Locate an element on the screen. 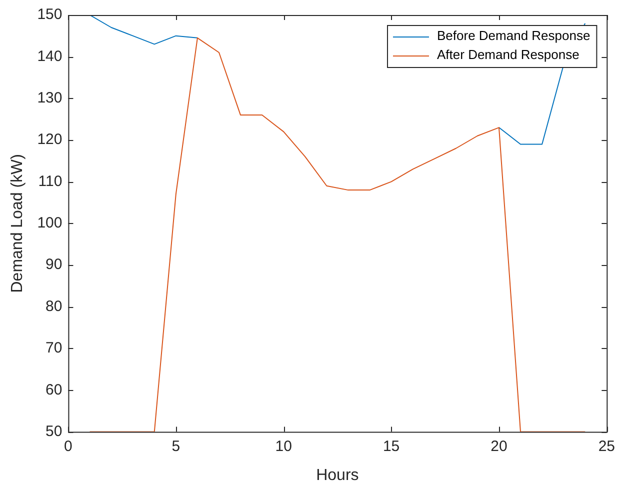  x-axis-title: Hours is located at coordinates (337, 475).